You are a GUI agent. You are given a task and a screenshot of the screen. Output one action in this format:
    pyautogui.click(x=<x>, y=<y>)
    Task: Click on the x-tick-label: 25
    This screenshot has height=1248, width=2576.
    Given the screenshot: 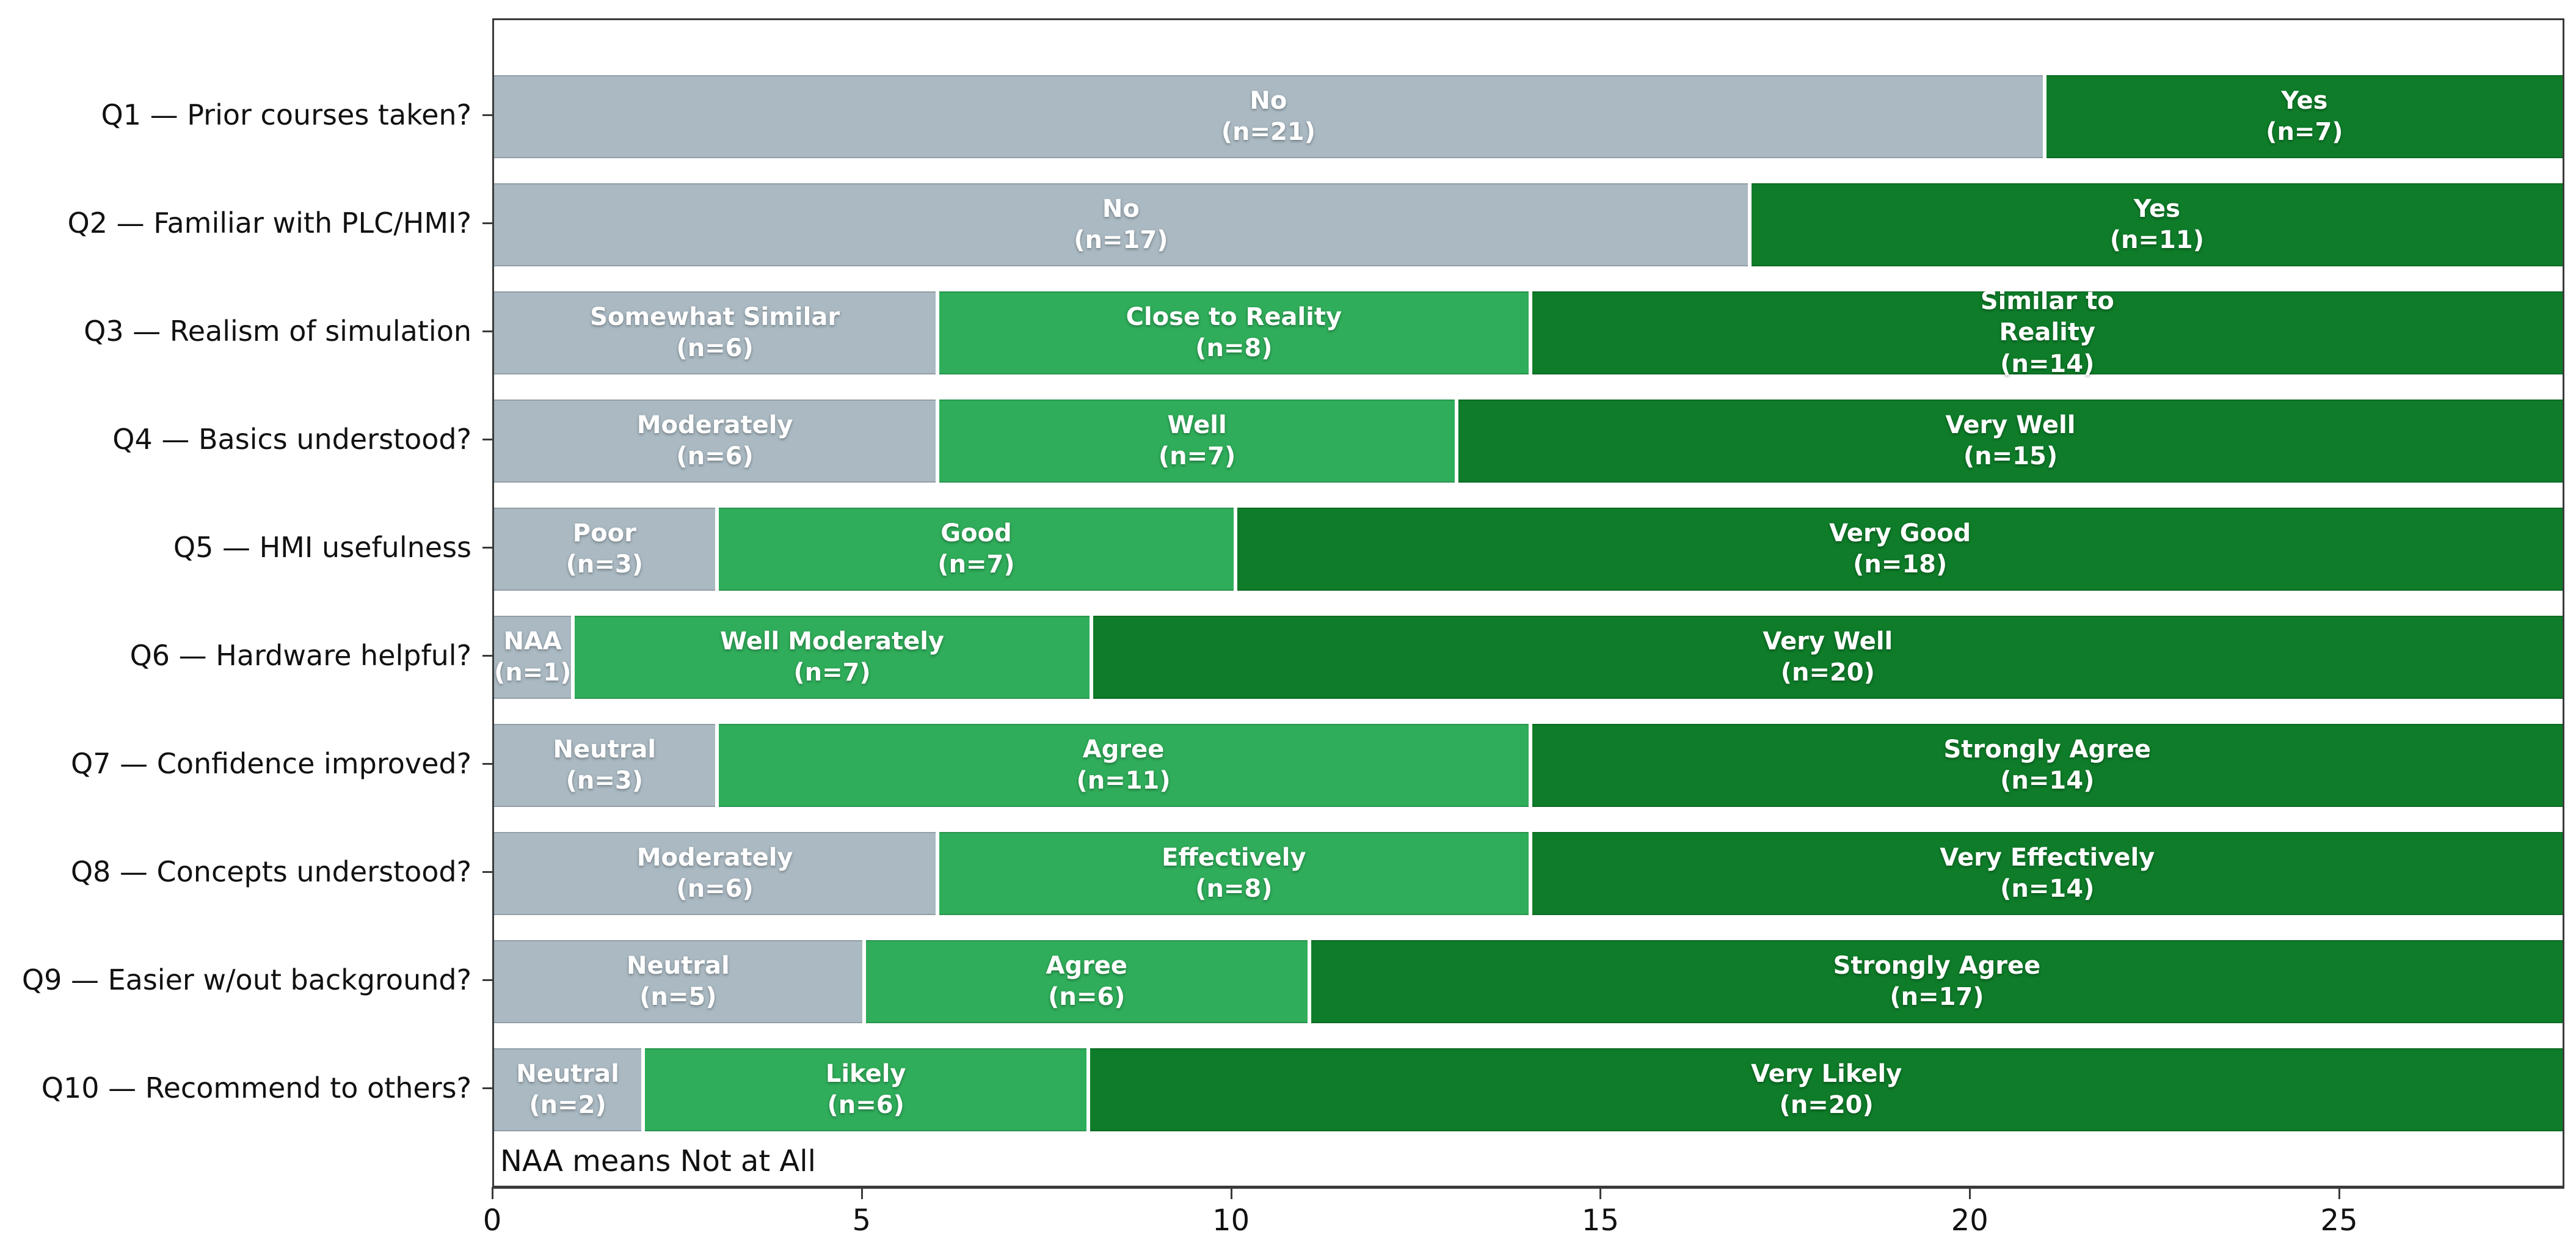 What is the action you would take?
    pyautogui.click(x=2339, y=1220)
    